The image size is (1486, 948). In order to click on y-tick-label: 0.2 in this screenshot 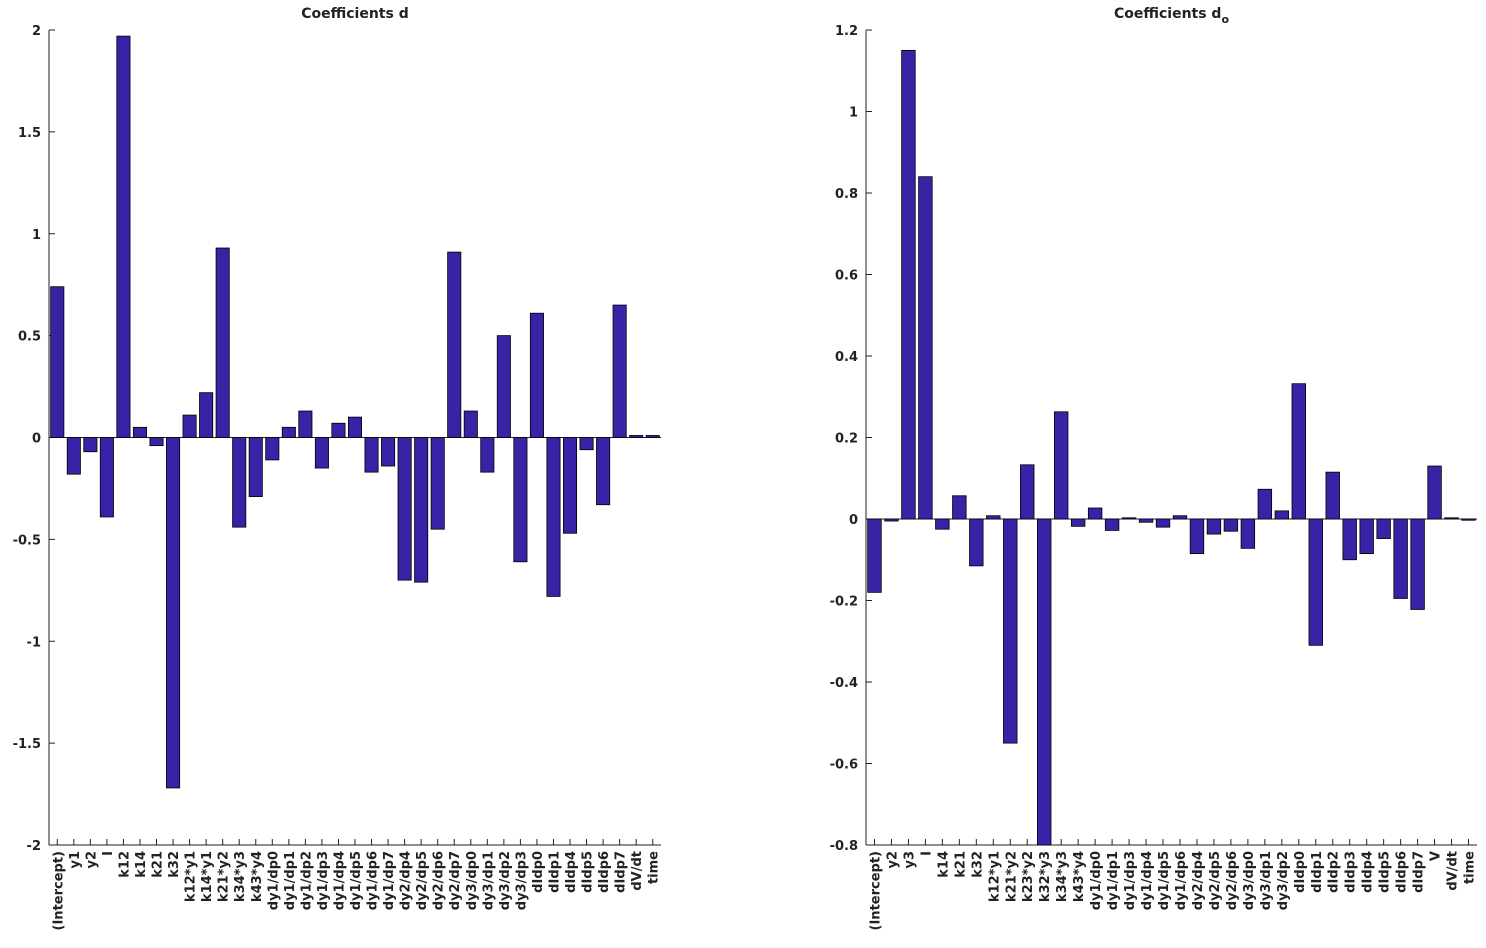, I will do `click(846, 439)`.